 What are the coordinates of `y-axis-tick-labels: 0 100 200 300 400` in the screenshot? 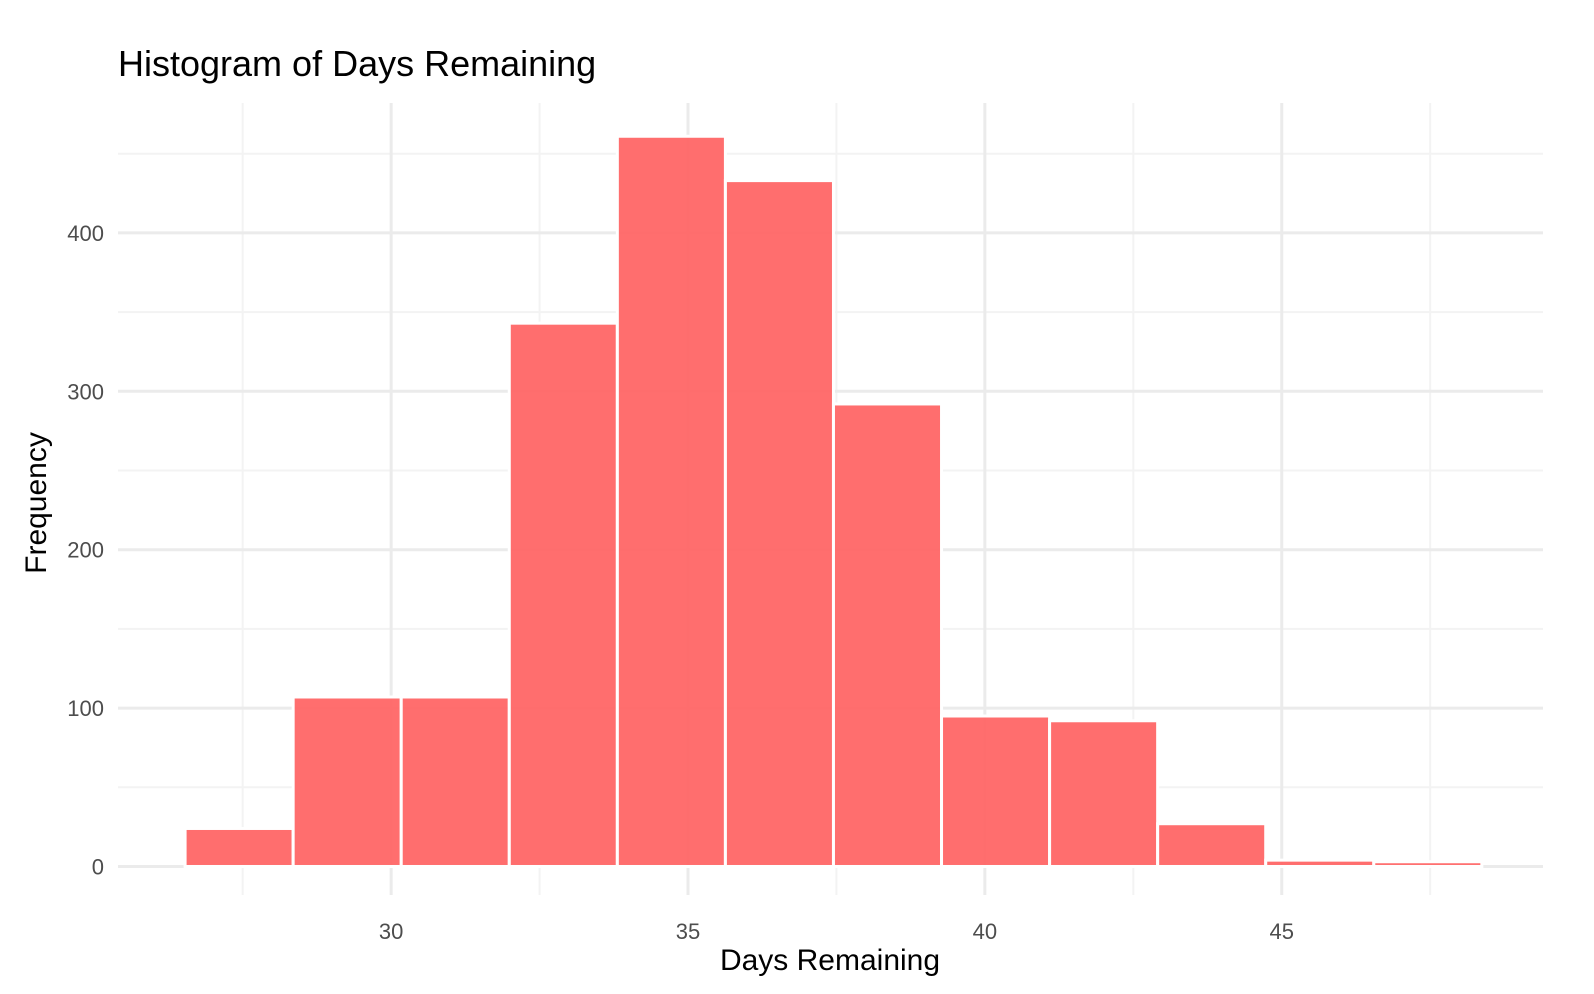 It's located at (85, 550).